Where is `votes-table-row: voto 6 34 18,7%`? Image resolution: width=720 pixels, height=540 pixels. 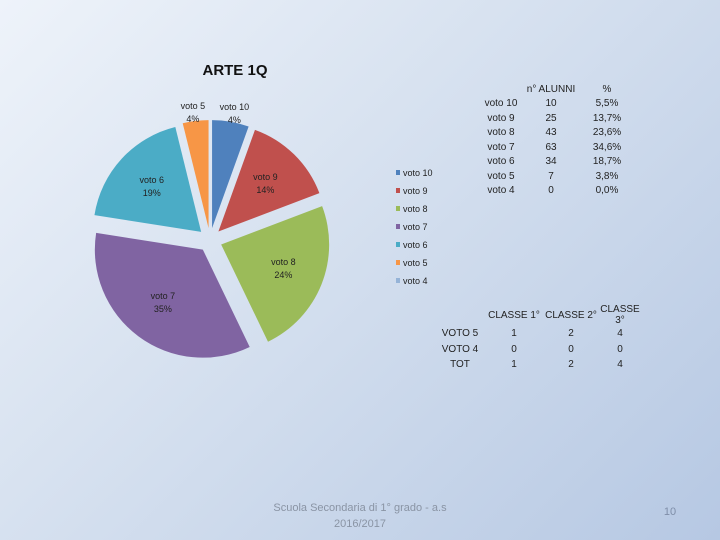
votes-table-row: voto 6 34 18,7% is located at coordinates (557, 162).